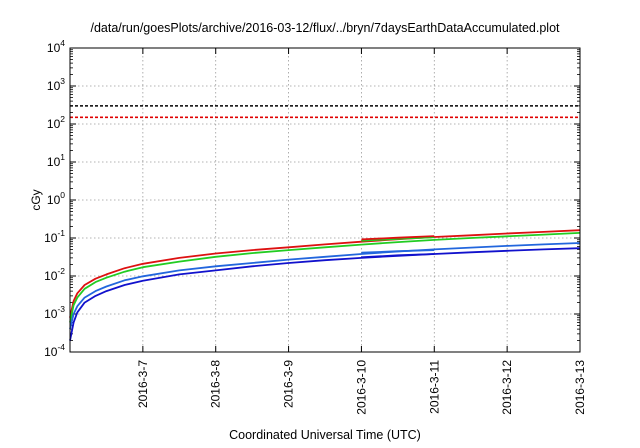  I want to click on y-tick-label: 10¹, so click(56, 160).